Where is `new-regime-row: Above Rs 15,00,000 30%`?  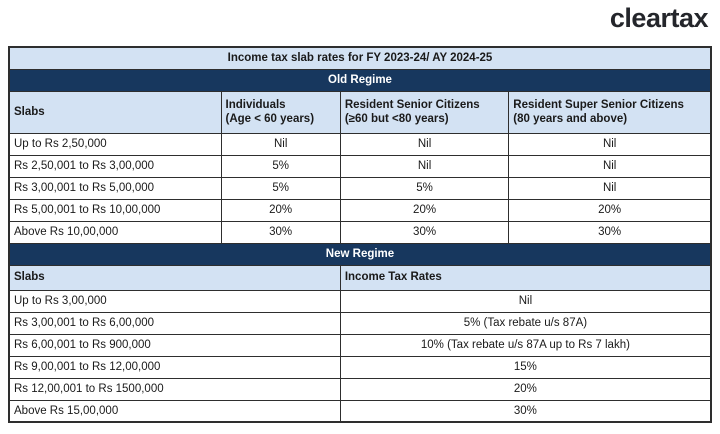 new-regime-row: Above Rs 15,00,000 30% is located at coordinates (360, 411).